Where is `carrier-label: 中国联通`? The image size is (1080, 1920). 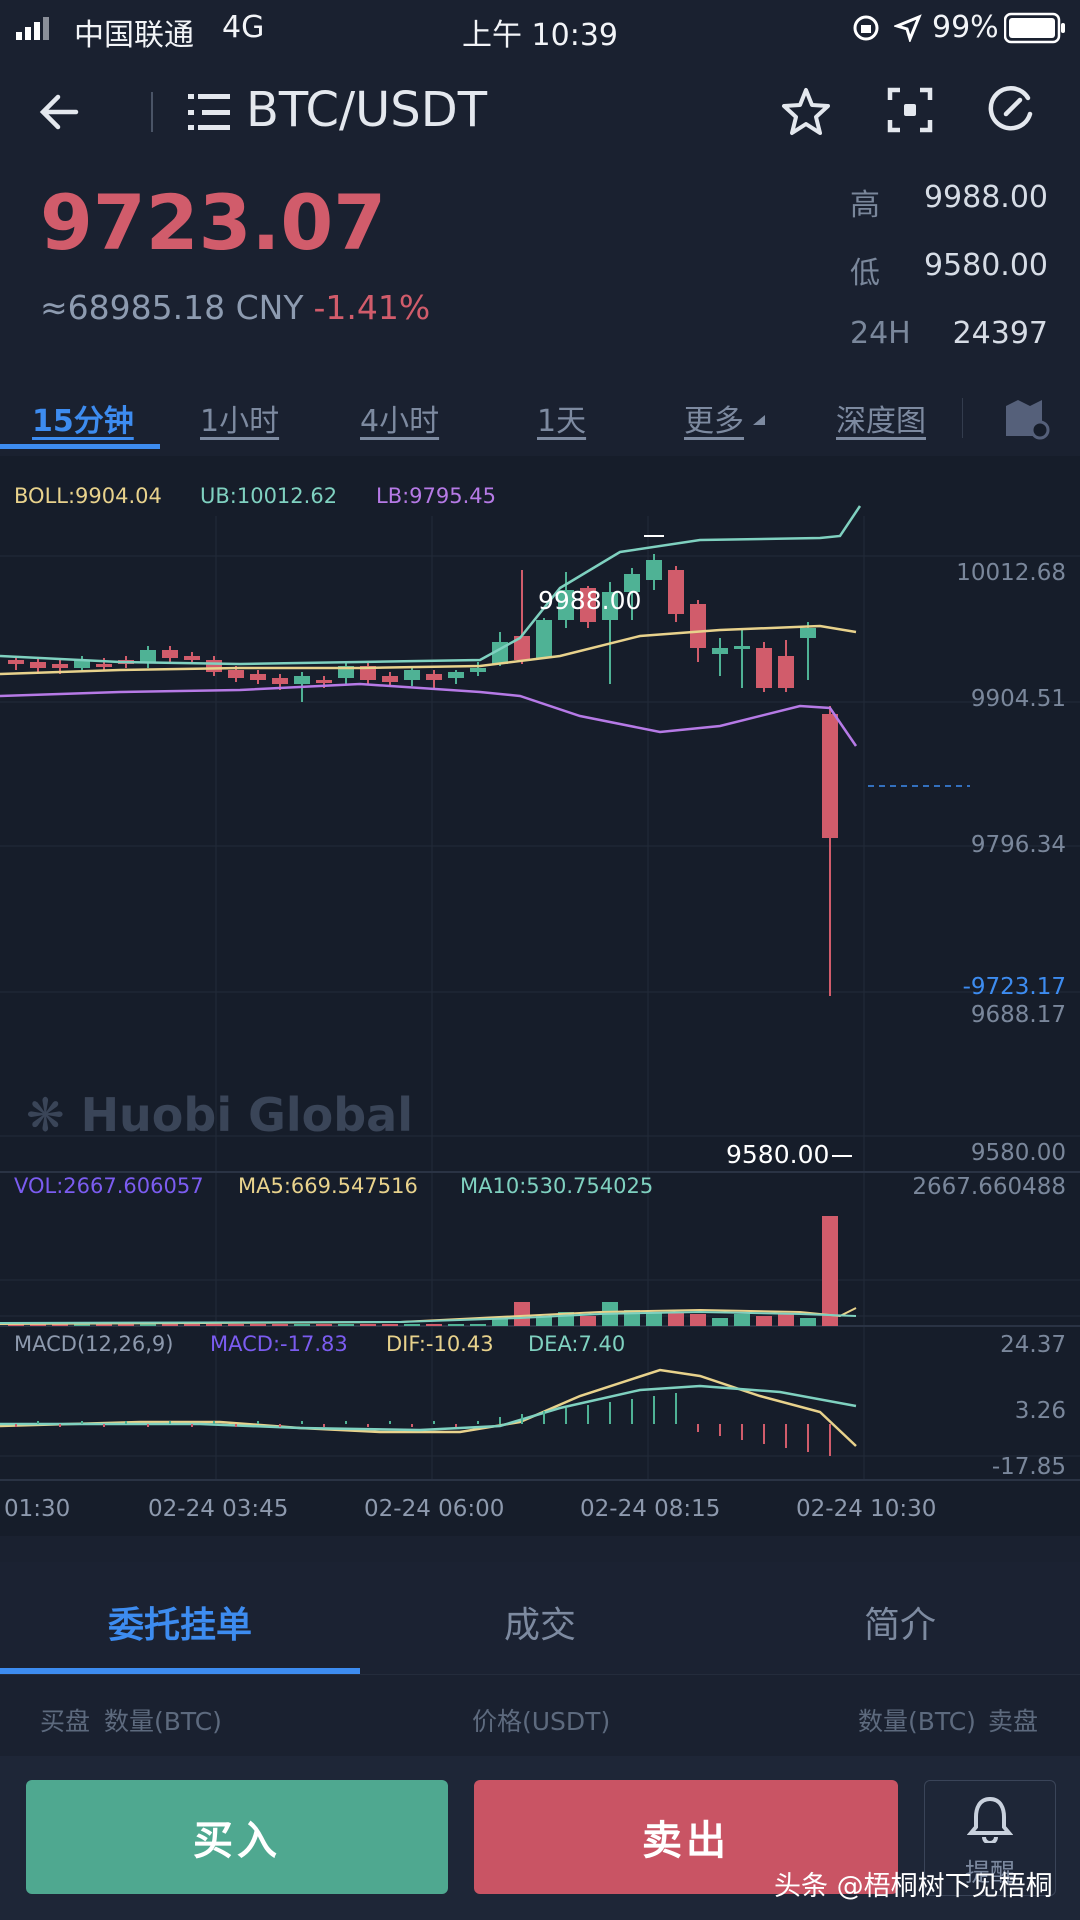 carrier-label: 中国联通 is located at coordinates (134, 35).